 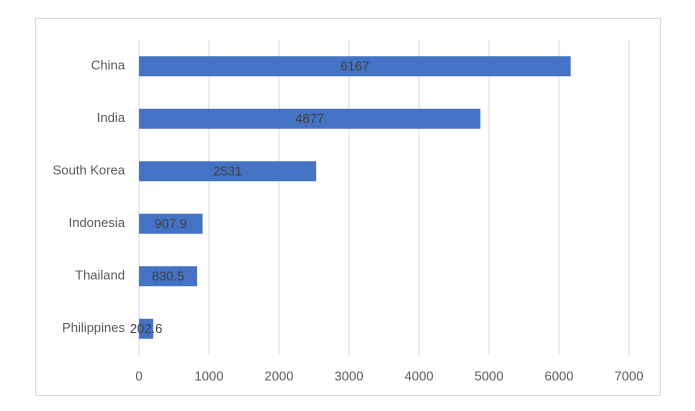 I want to click on y-tick-label: South Korea, so click(x=89, y=170).